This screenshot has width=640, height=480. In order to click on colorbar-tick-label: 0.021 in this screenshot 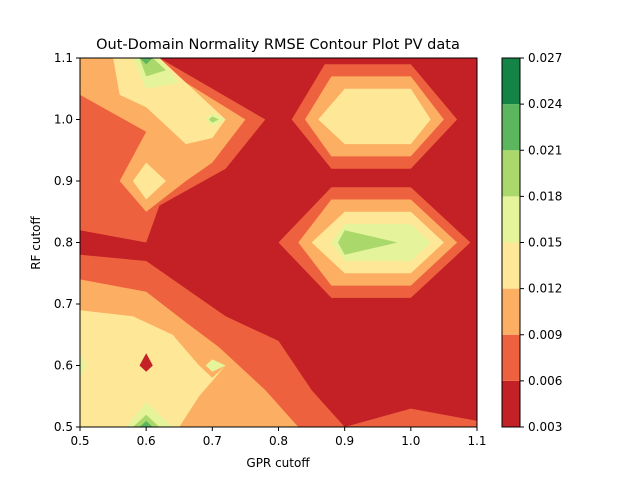, I will do `click(545, 150)`.